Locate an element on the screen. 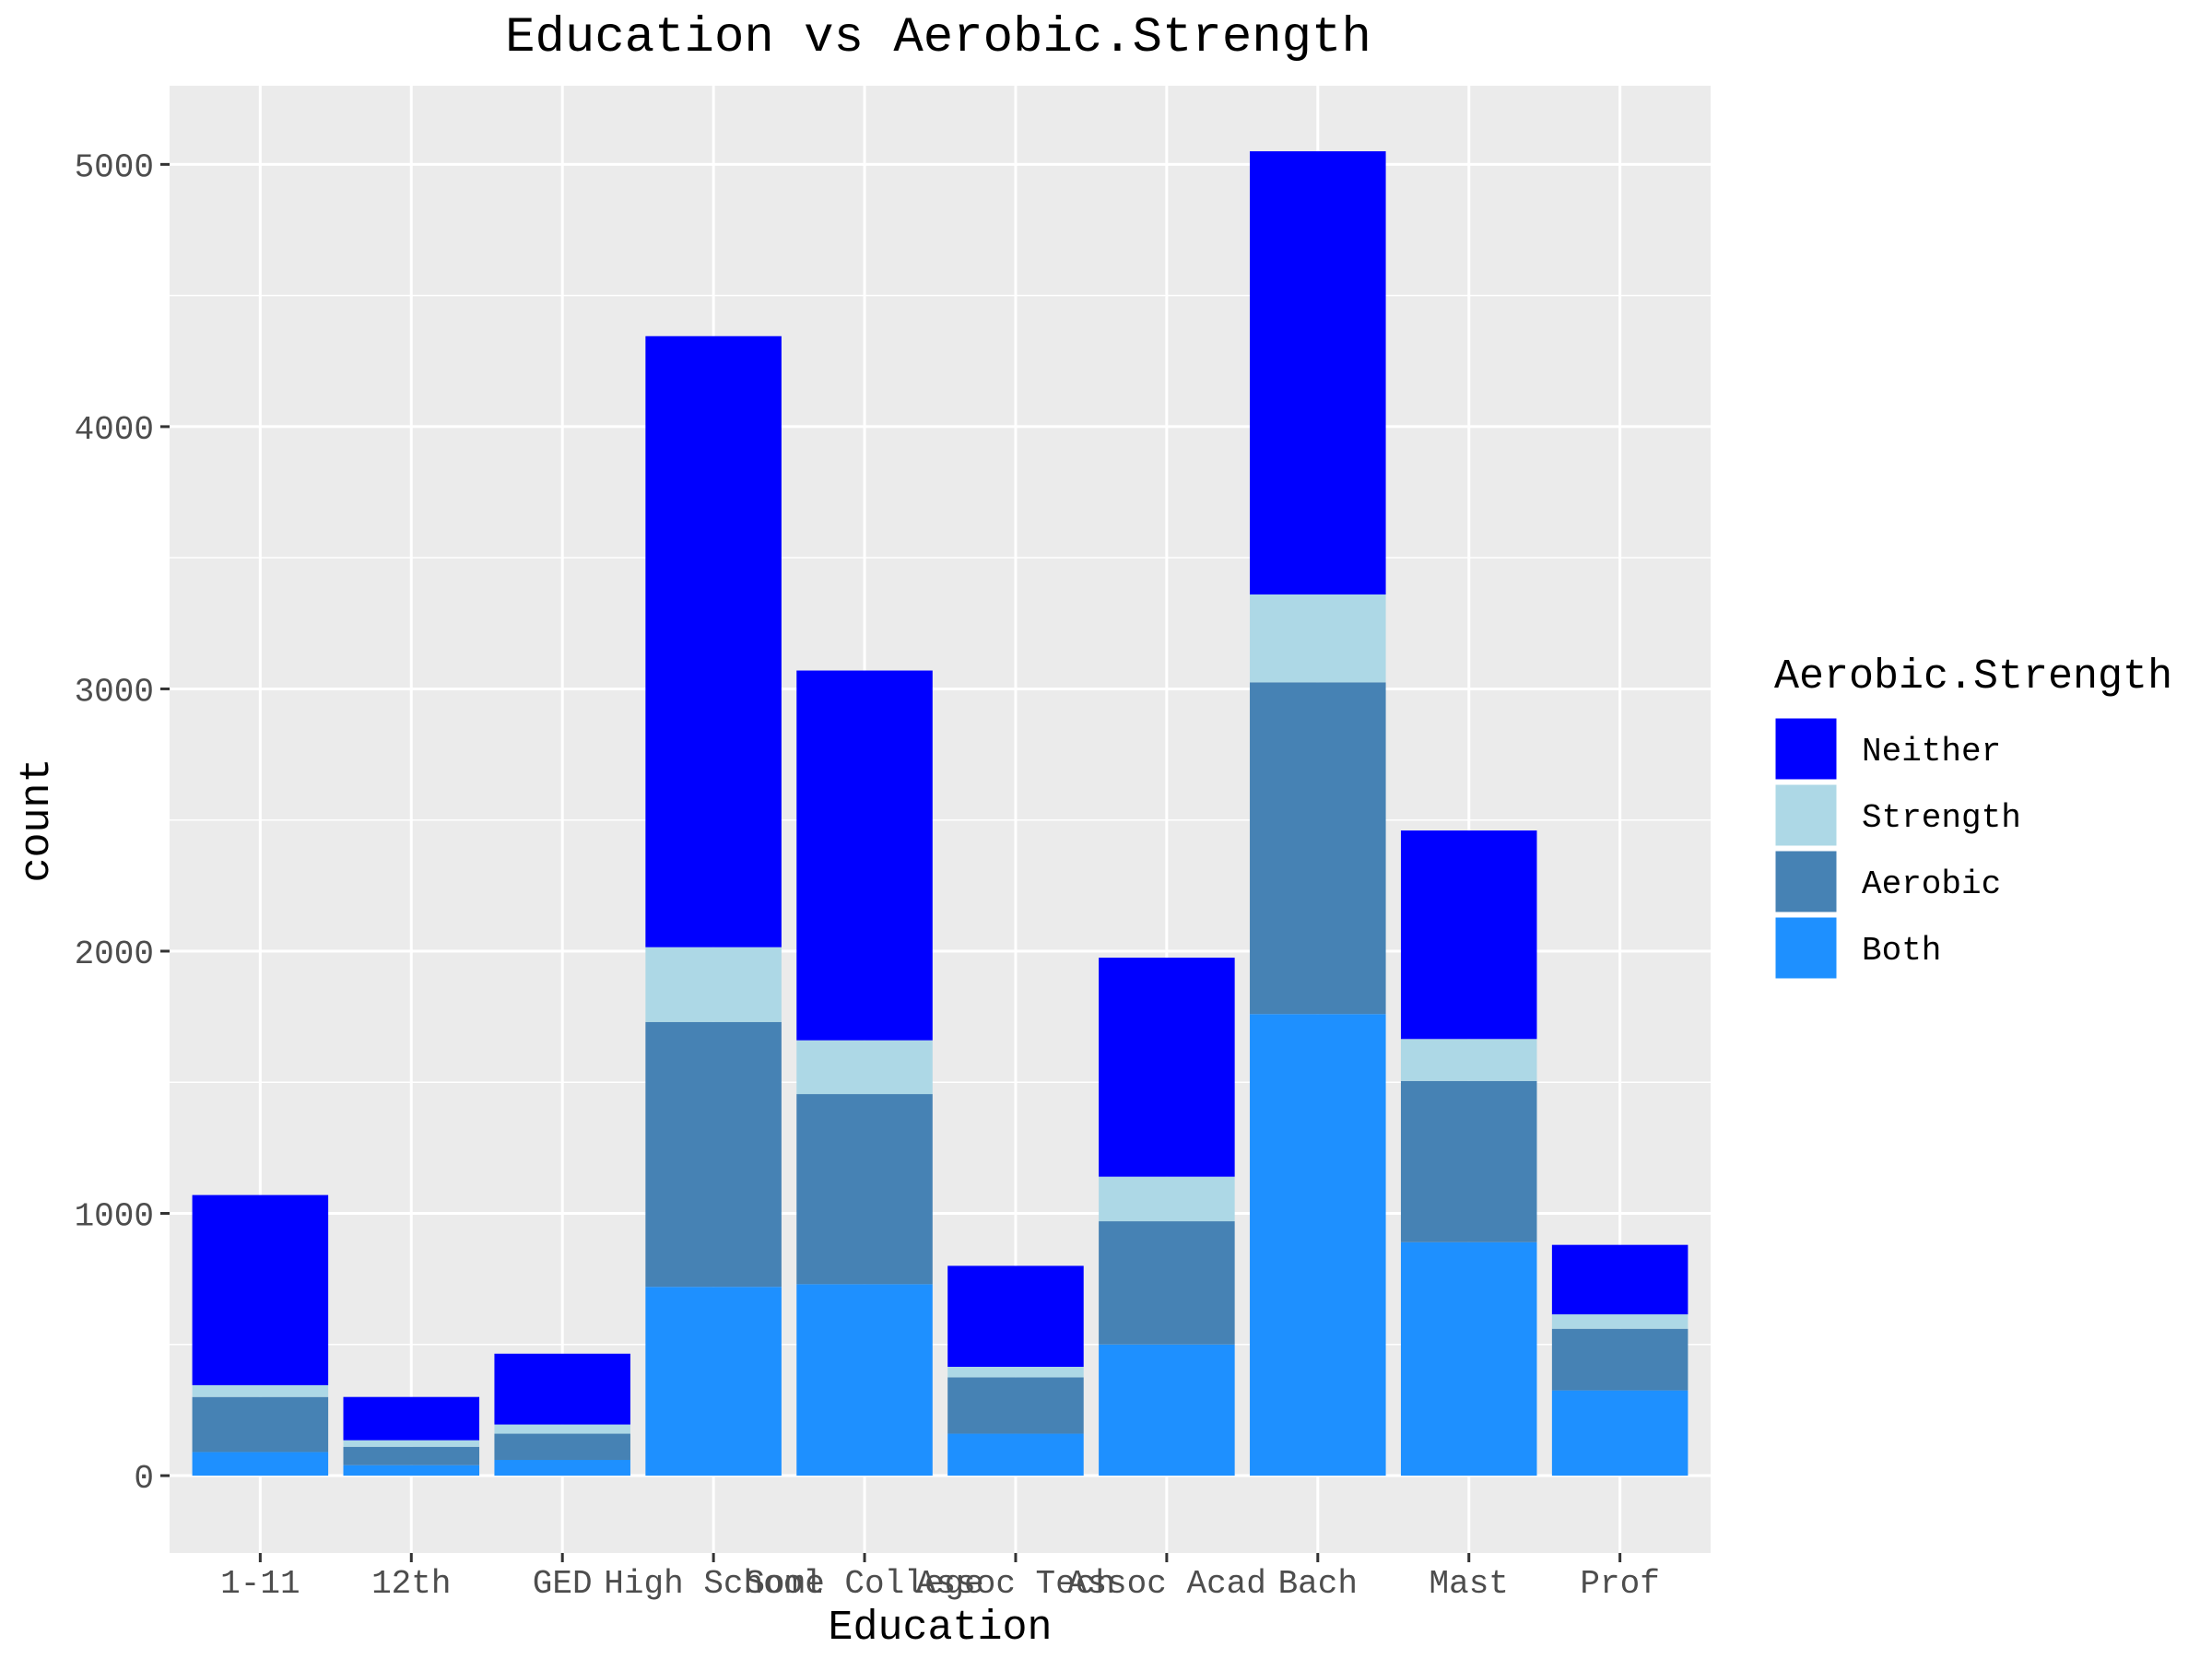  bar-segment-both: 1-11 / Both: 90 is located at coordinates (260, 1464).